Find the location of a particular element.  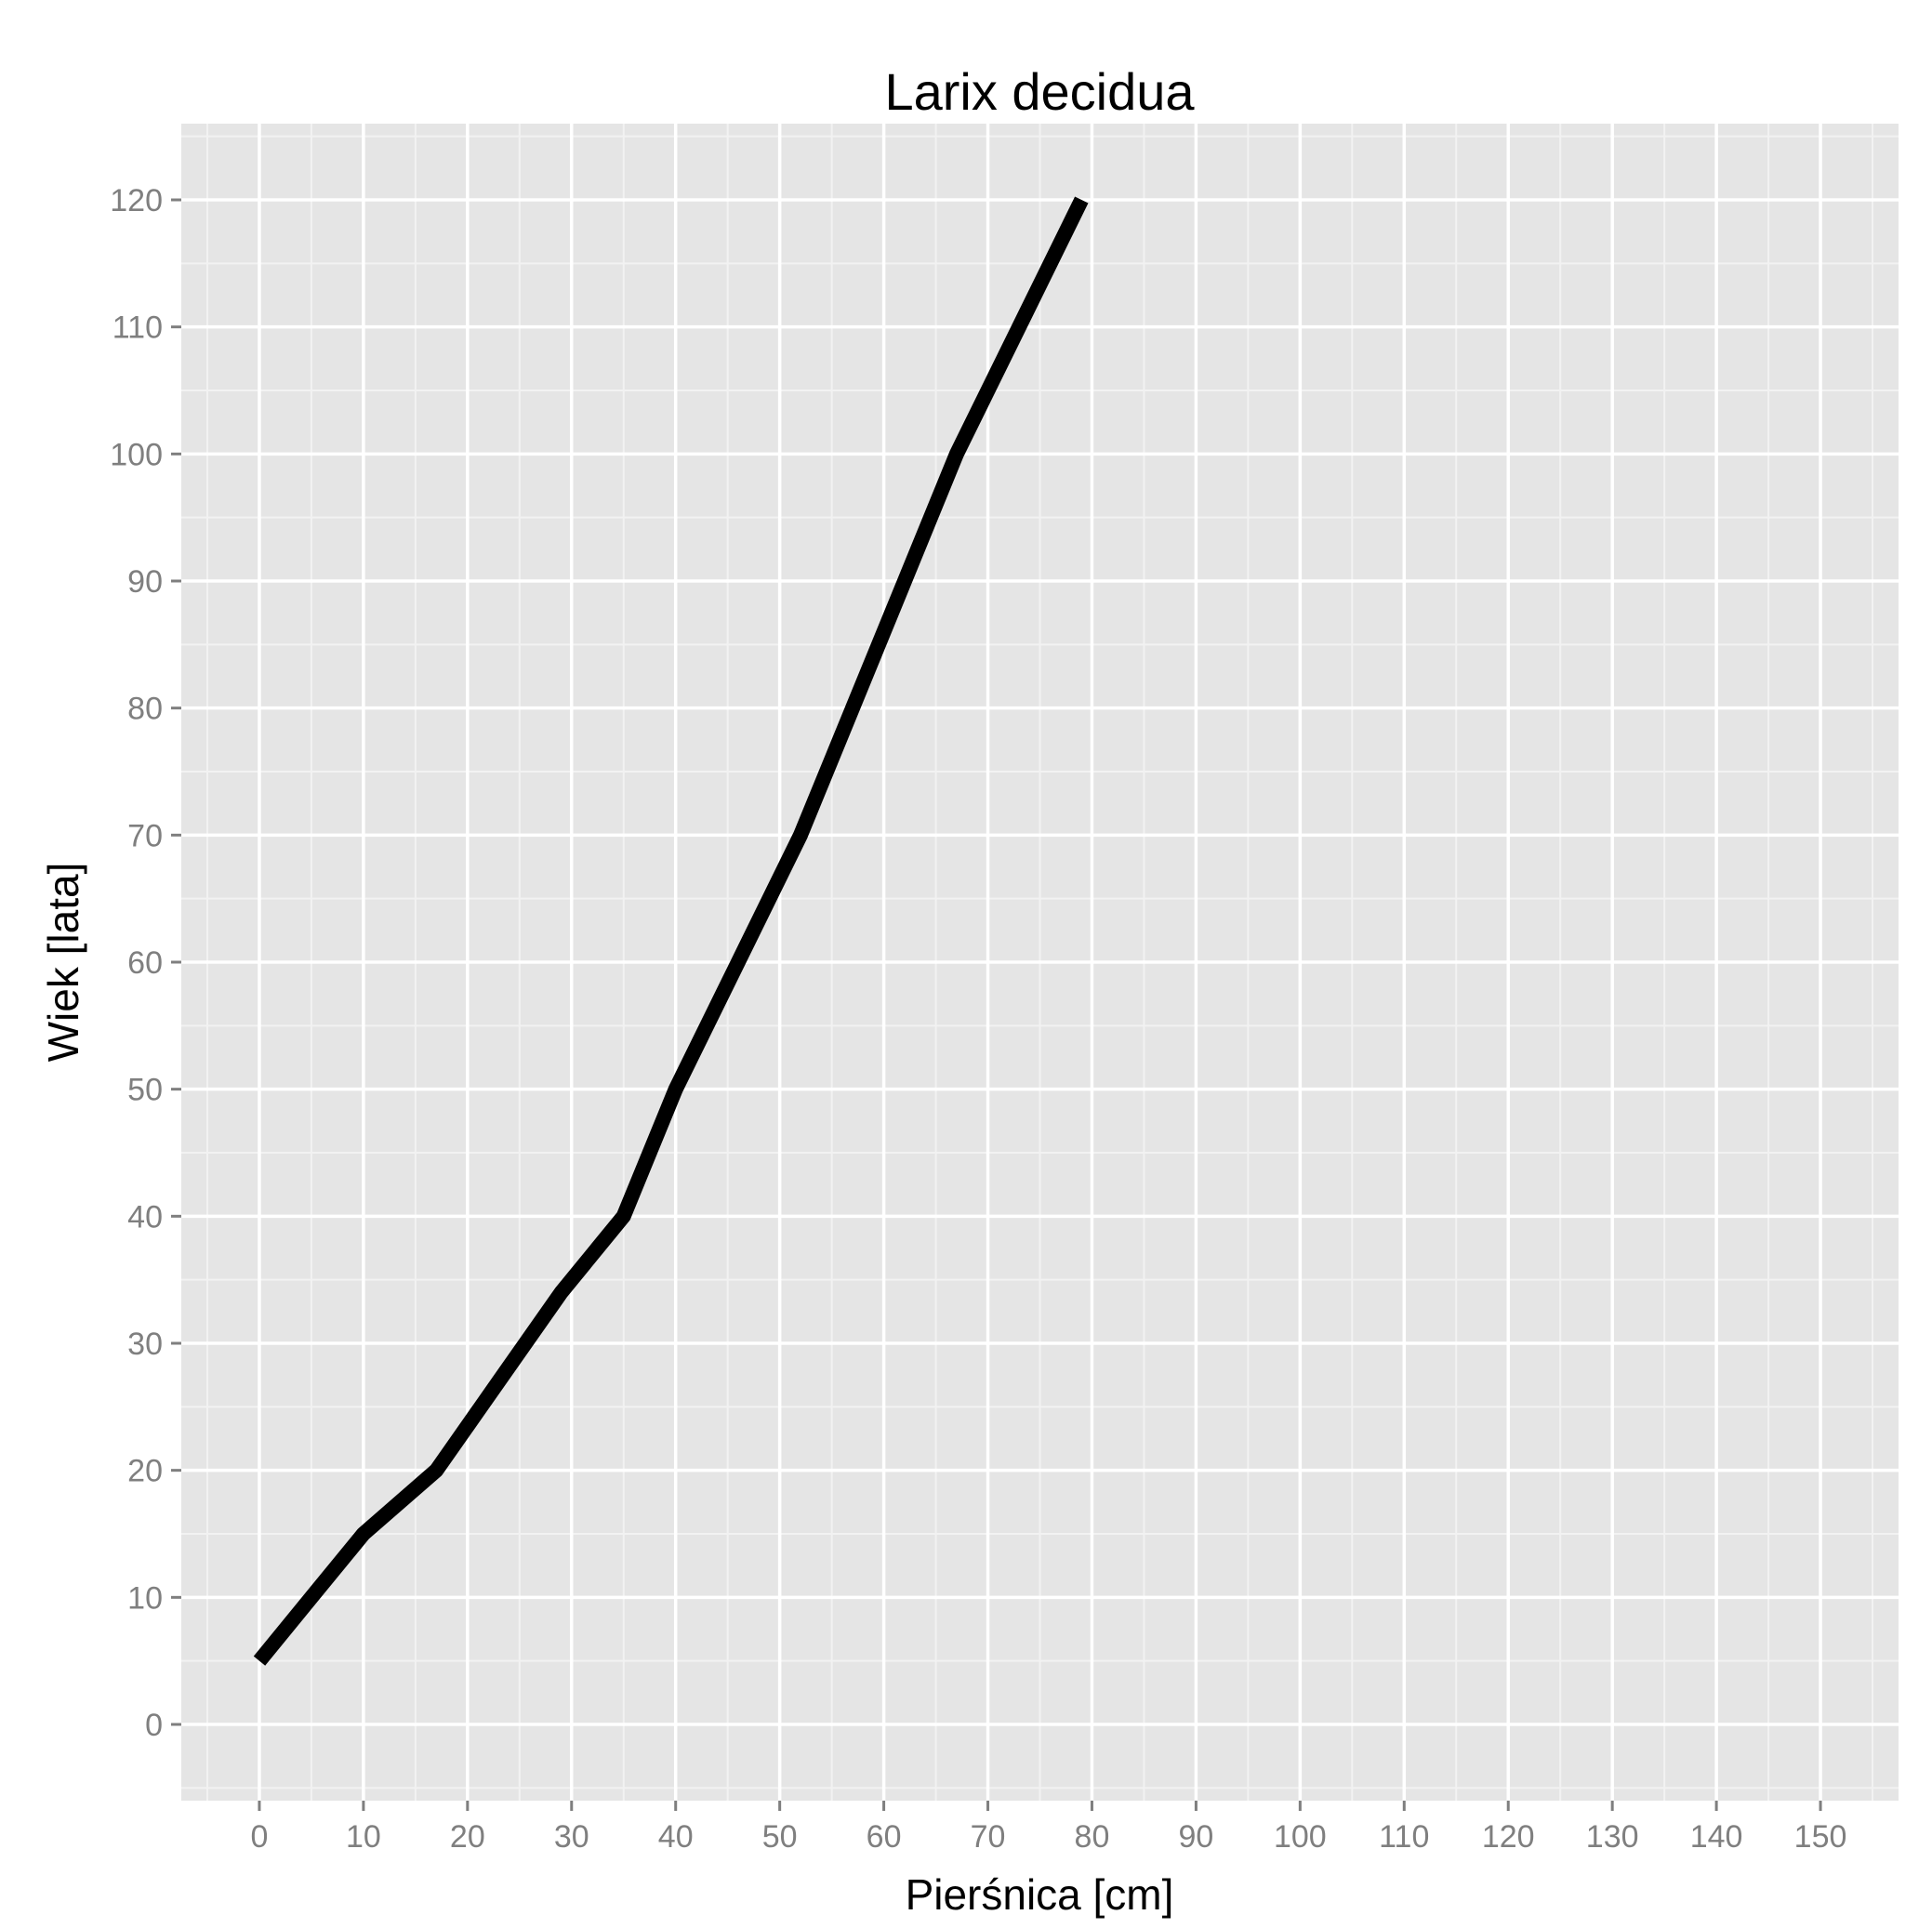

x-tick-label: 110 is located at coordinates (1404, 1837).